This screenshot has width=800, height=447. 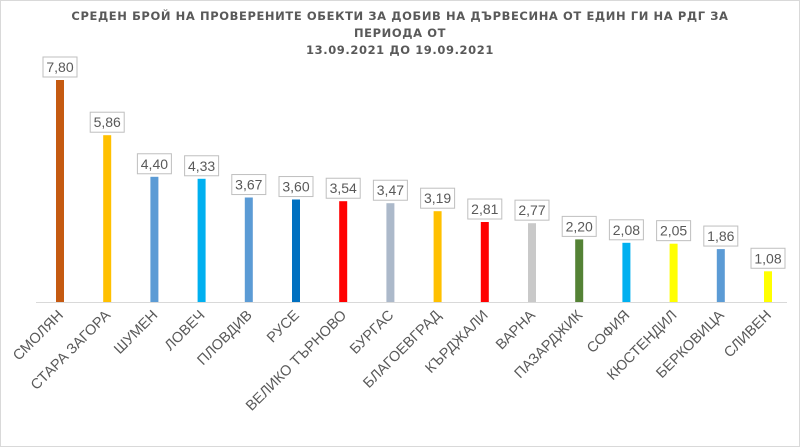 What do you see at coordinates (768, 286) in the screenshot?
I see `bar-сливен` at bounding box center [768, 286].